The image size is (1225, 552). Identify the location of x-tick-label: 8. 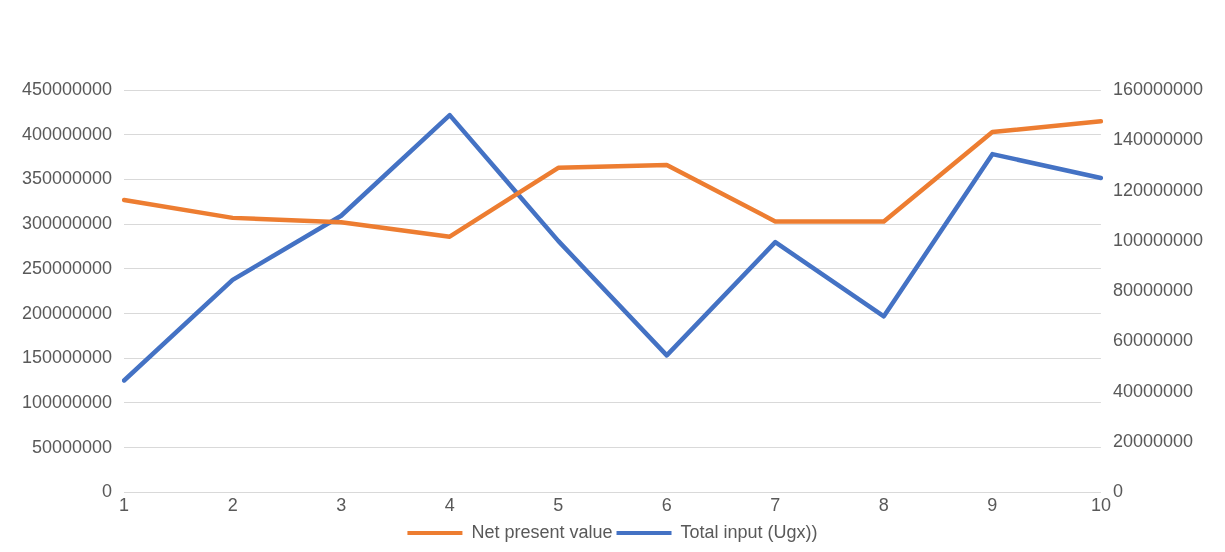
(883, 505).